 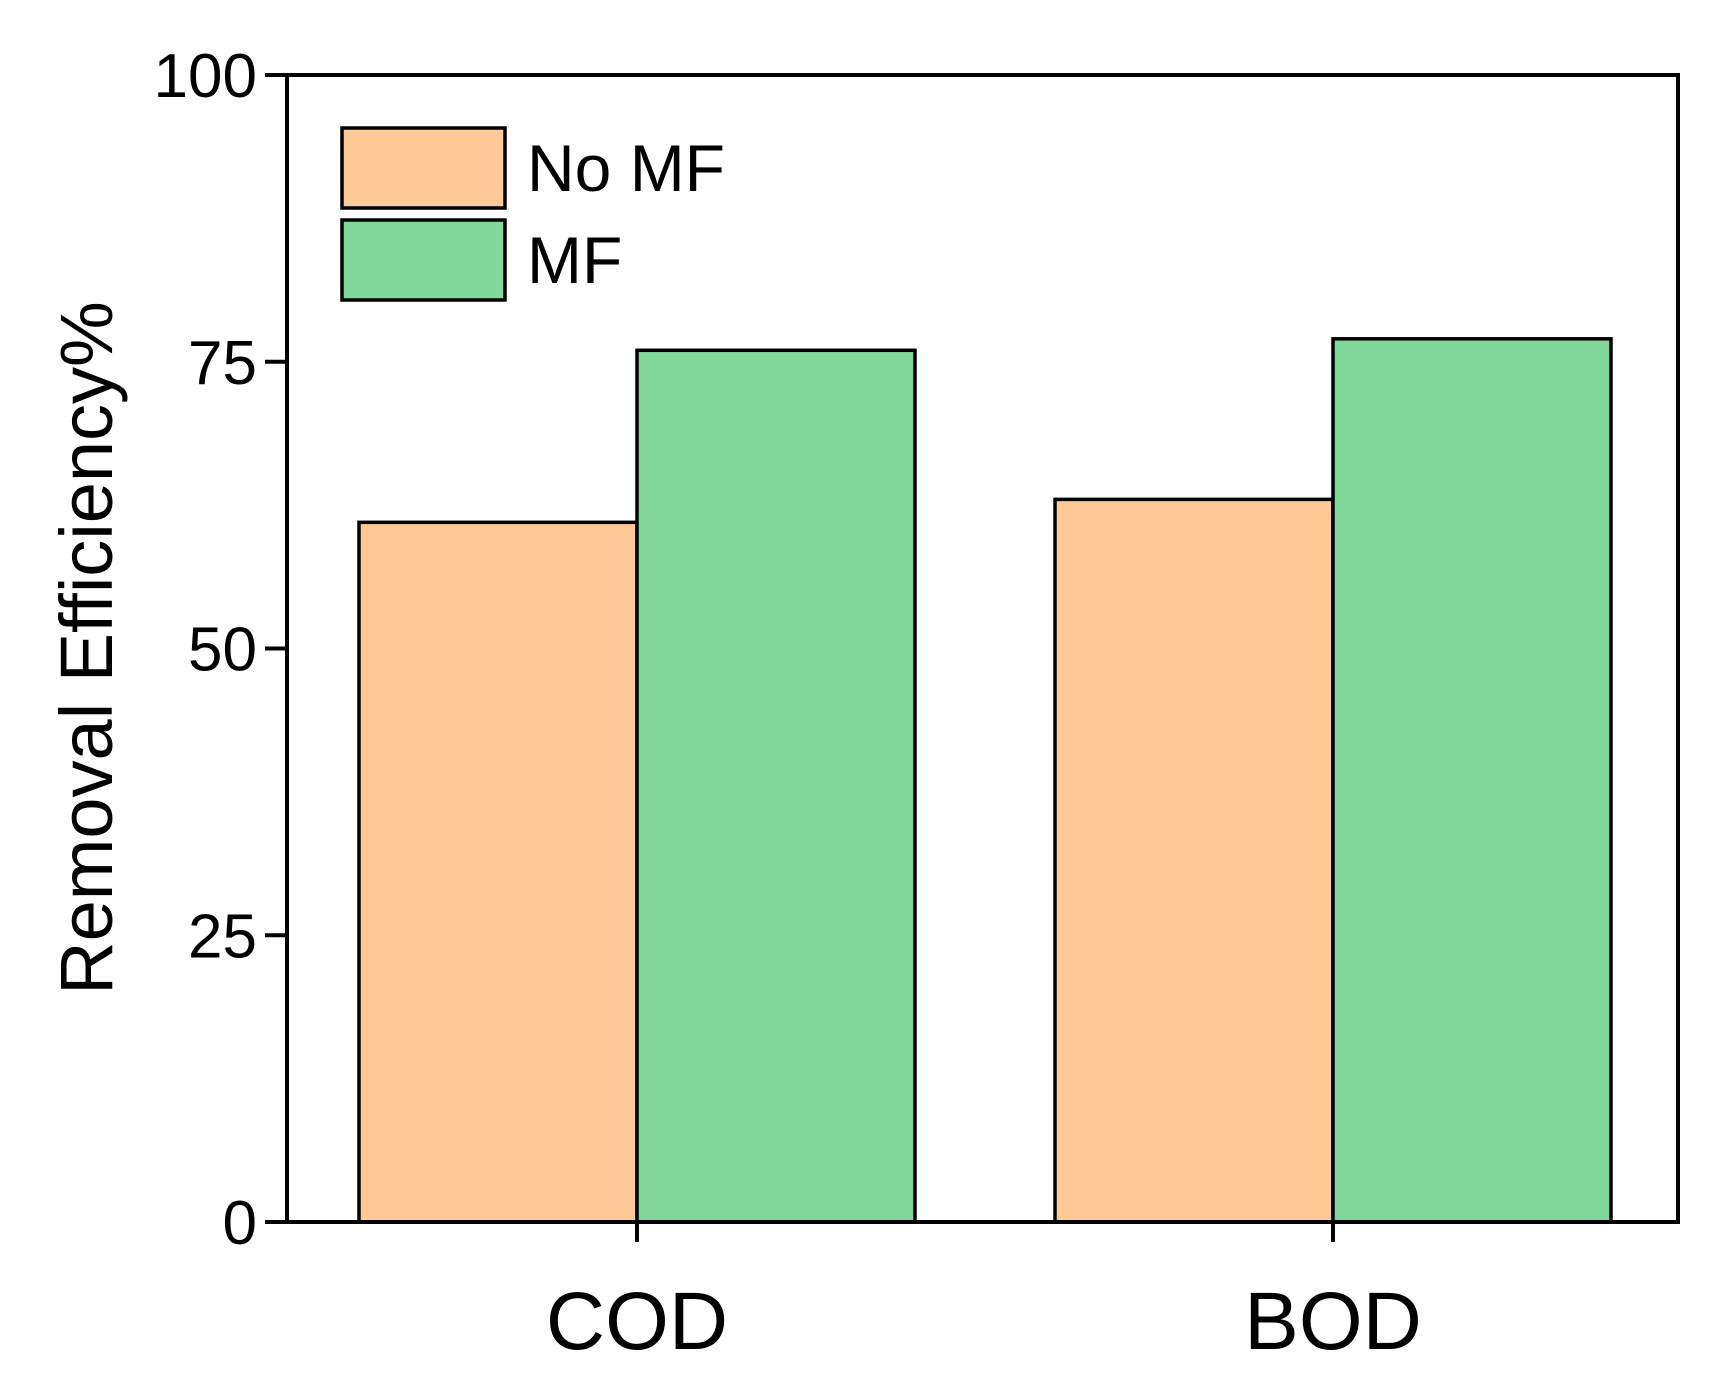 I want to click on y-tick-label: 100, so click(x=205, y=76).